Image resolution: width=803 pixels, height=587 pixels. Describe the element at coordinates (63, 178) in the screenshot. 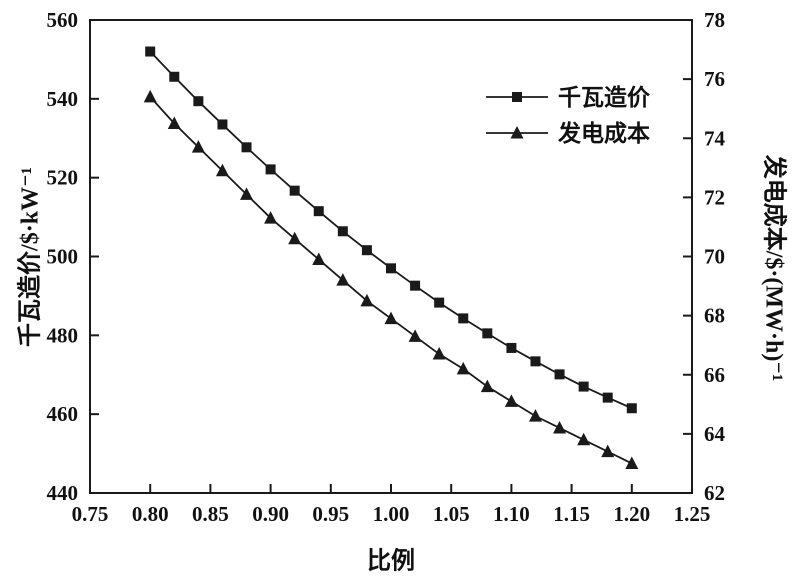

I see `svg-text: 520` at that location.